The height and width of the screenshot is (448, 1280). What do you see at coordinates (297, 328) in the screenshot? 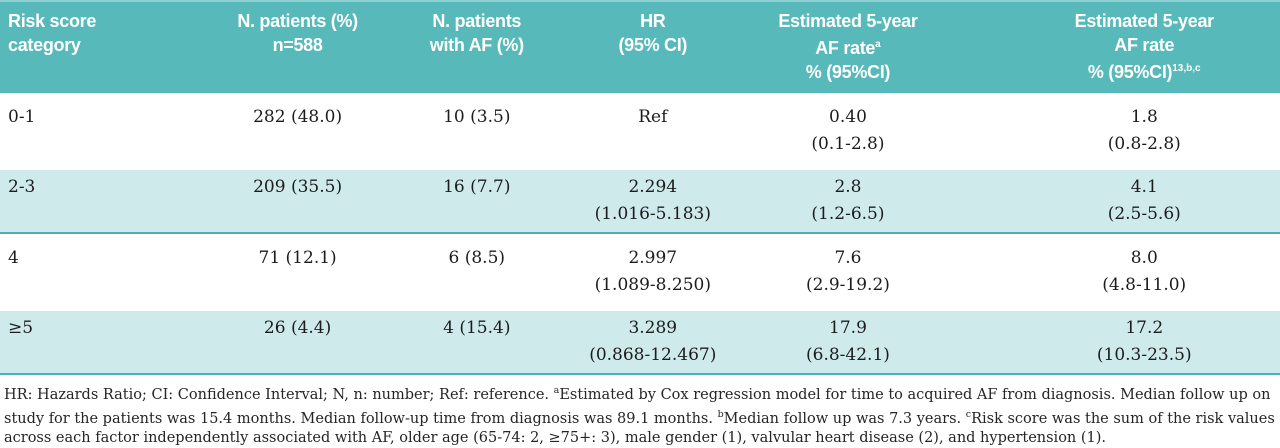
I see `cell-n-patients: 26 (4.4)` at bounding box center [297, 328].